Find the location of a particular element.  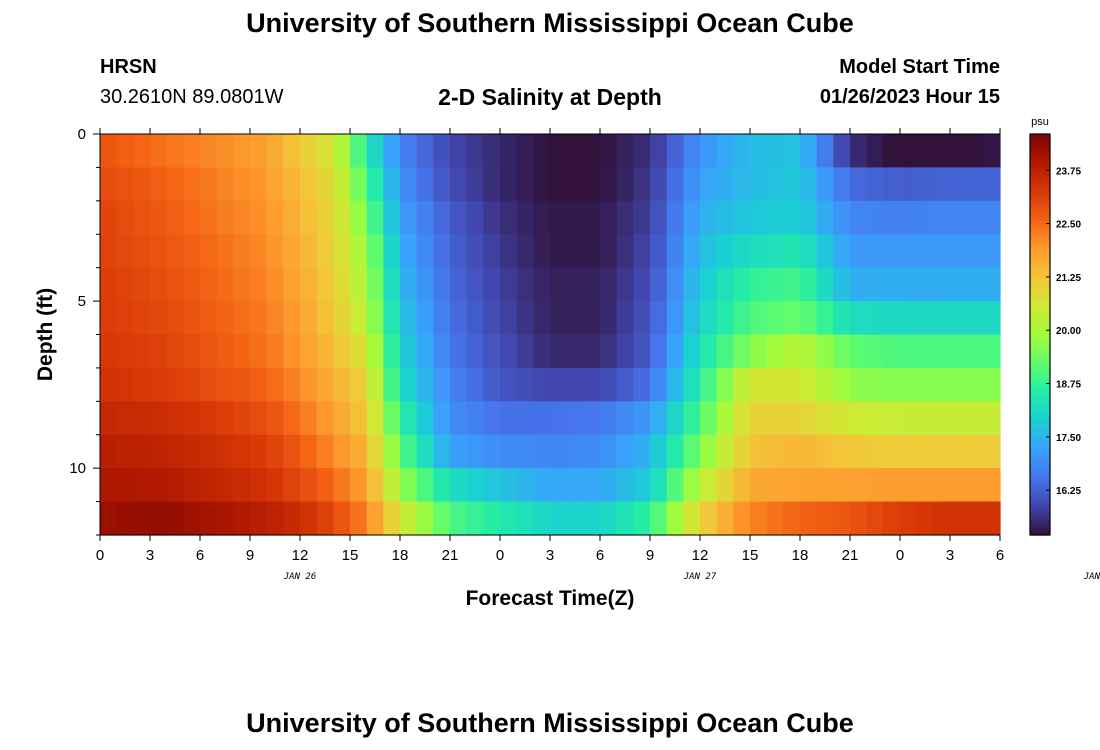

x-tick-label: 15 is located at coordinates (750, 555).